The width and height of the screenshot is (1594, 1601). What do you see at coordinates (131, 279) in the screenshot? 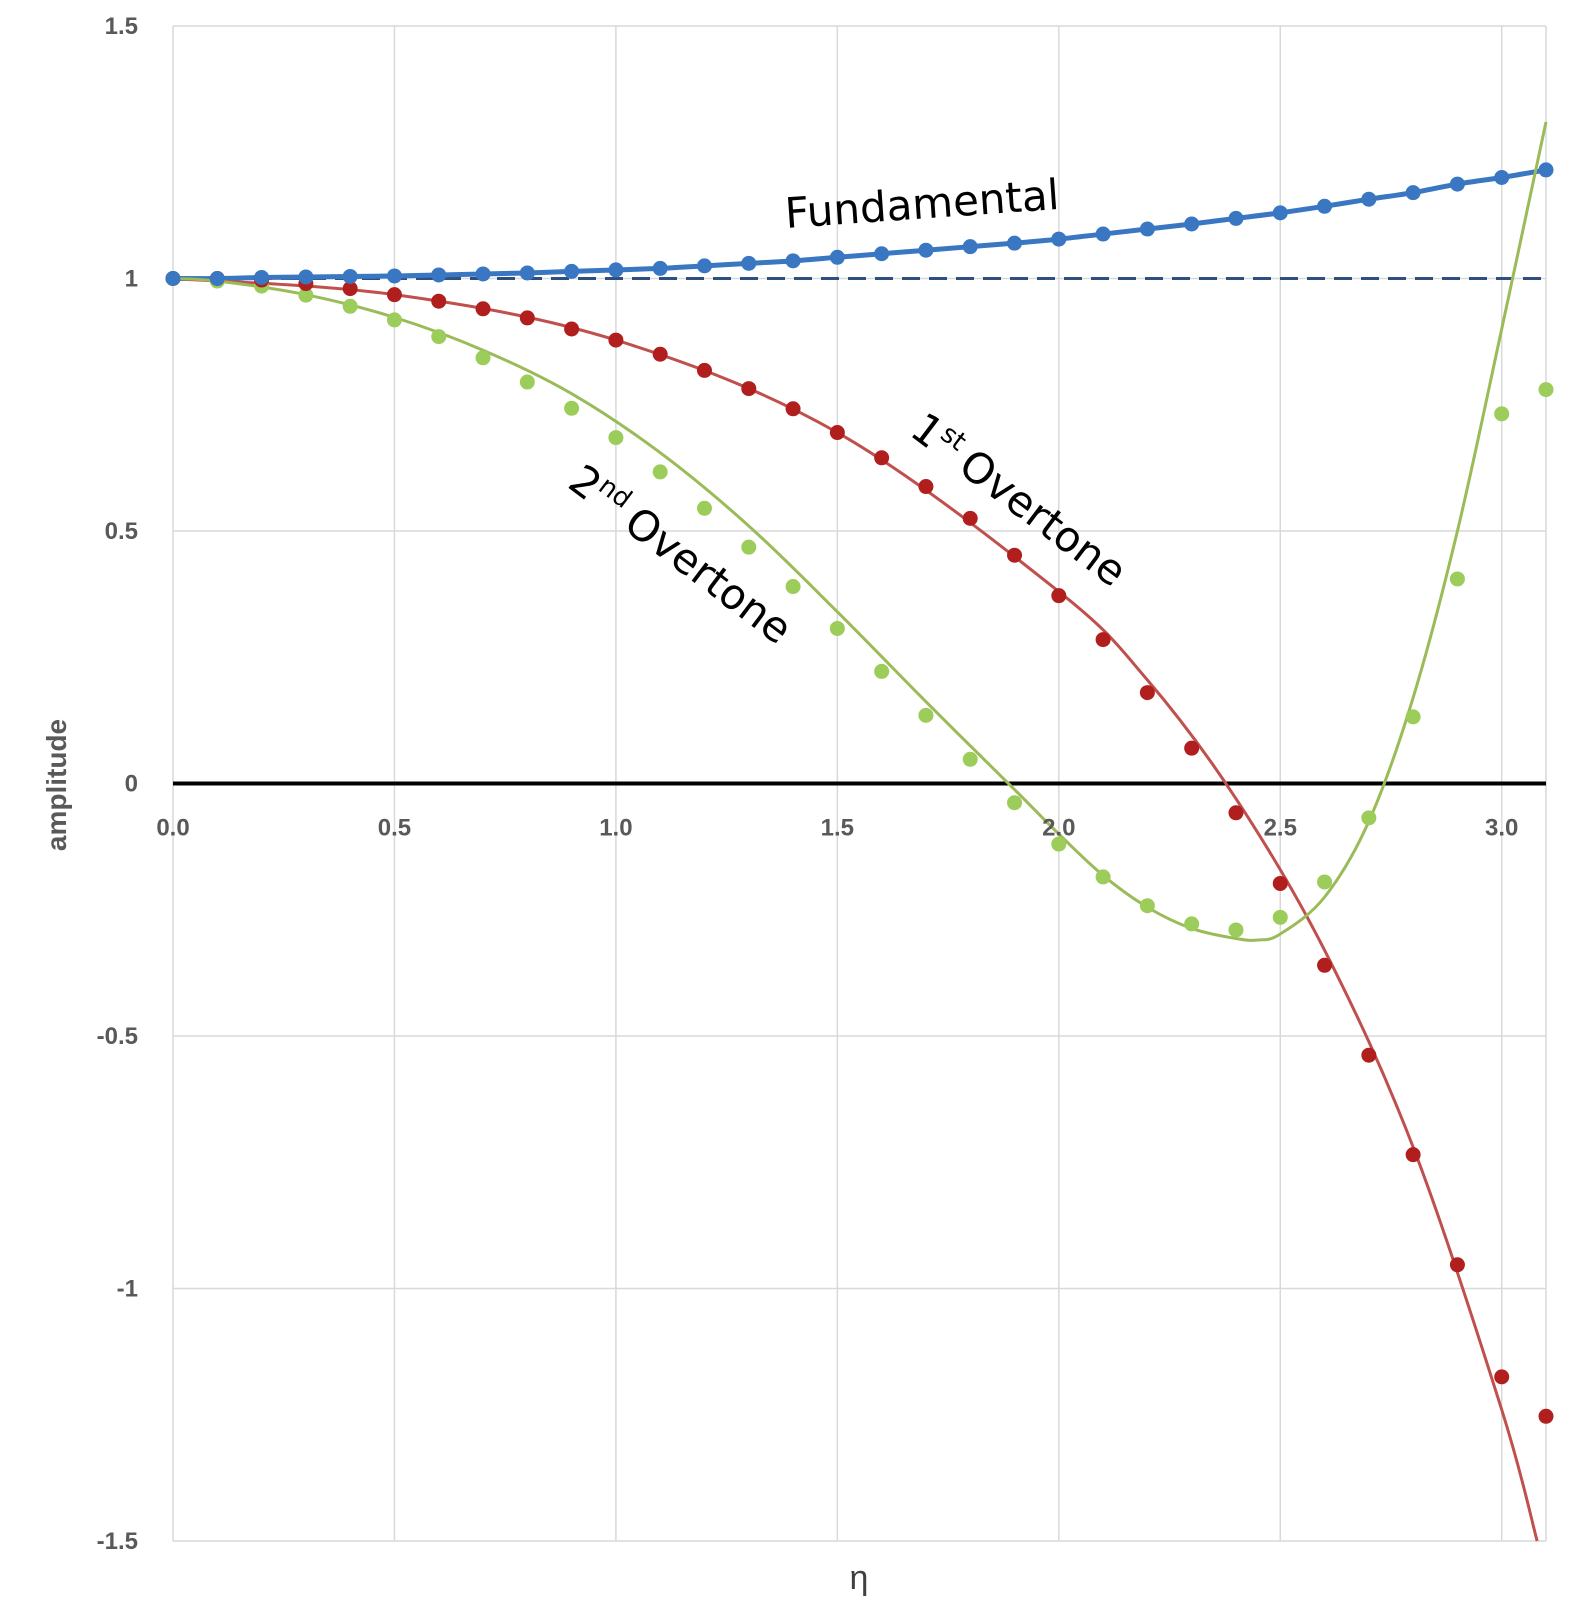
I see `y-tick-label: 1` at bounding box center [131, 279].